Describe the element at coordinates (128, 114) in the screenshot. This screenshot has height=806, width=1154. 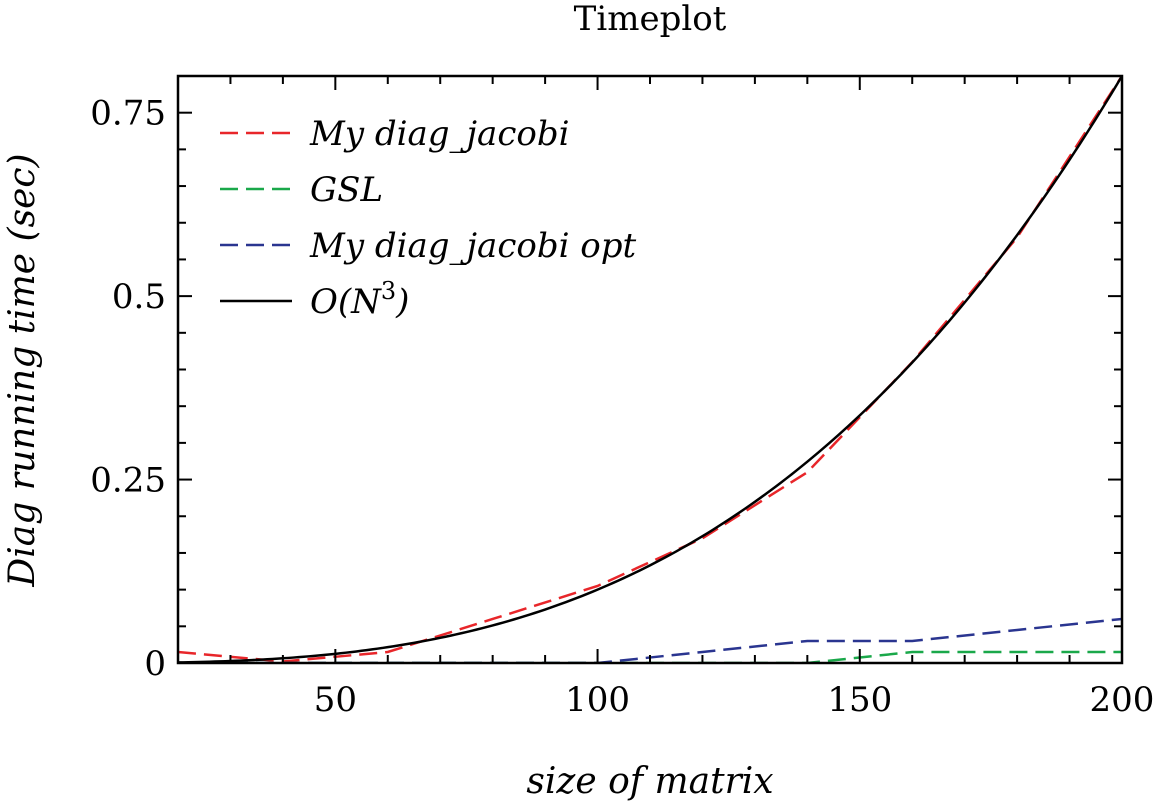
I see `y-tick-label-0.75: 0.75` at that location.